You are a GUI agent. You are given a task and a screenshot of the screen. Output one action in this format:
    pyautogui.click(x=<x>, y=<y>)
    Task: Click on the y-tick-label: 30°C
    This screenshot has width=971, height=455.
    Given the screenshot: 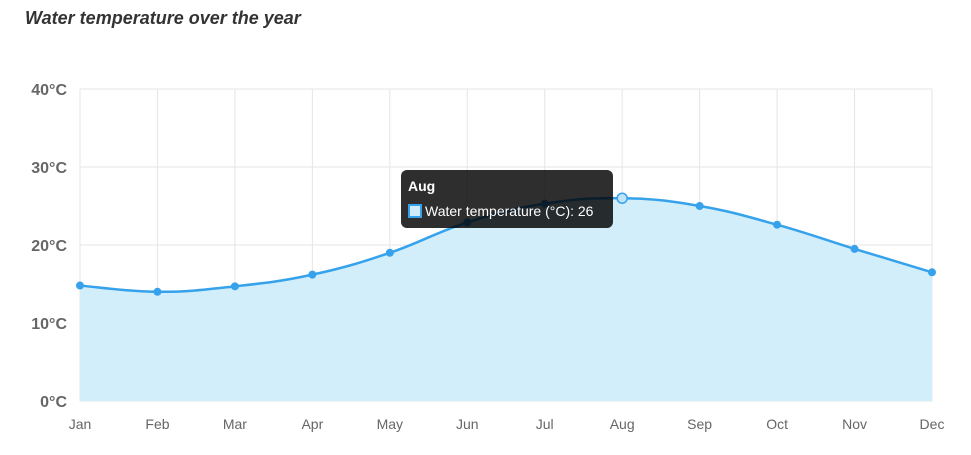 What is the action you would take?
    pyautogui.click(x=49, y=168)
    